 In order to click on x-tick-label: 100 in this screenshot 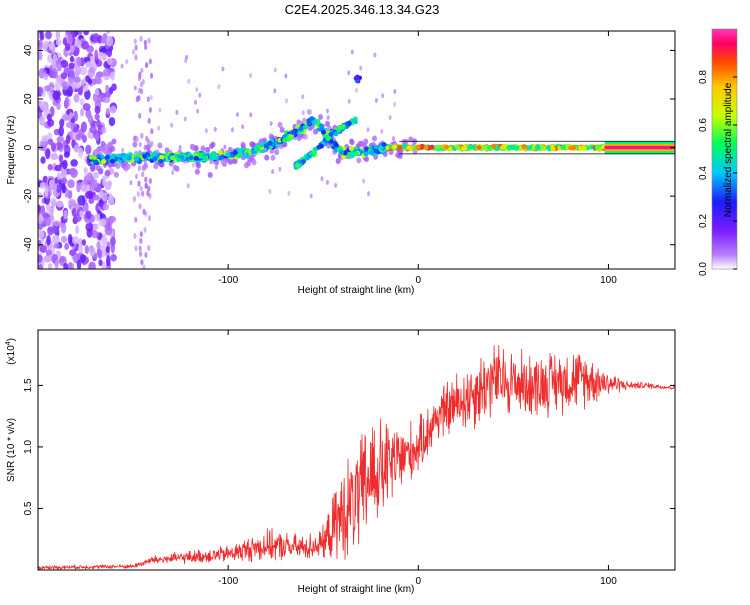, I will do `click(608, 280)`.